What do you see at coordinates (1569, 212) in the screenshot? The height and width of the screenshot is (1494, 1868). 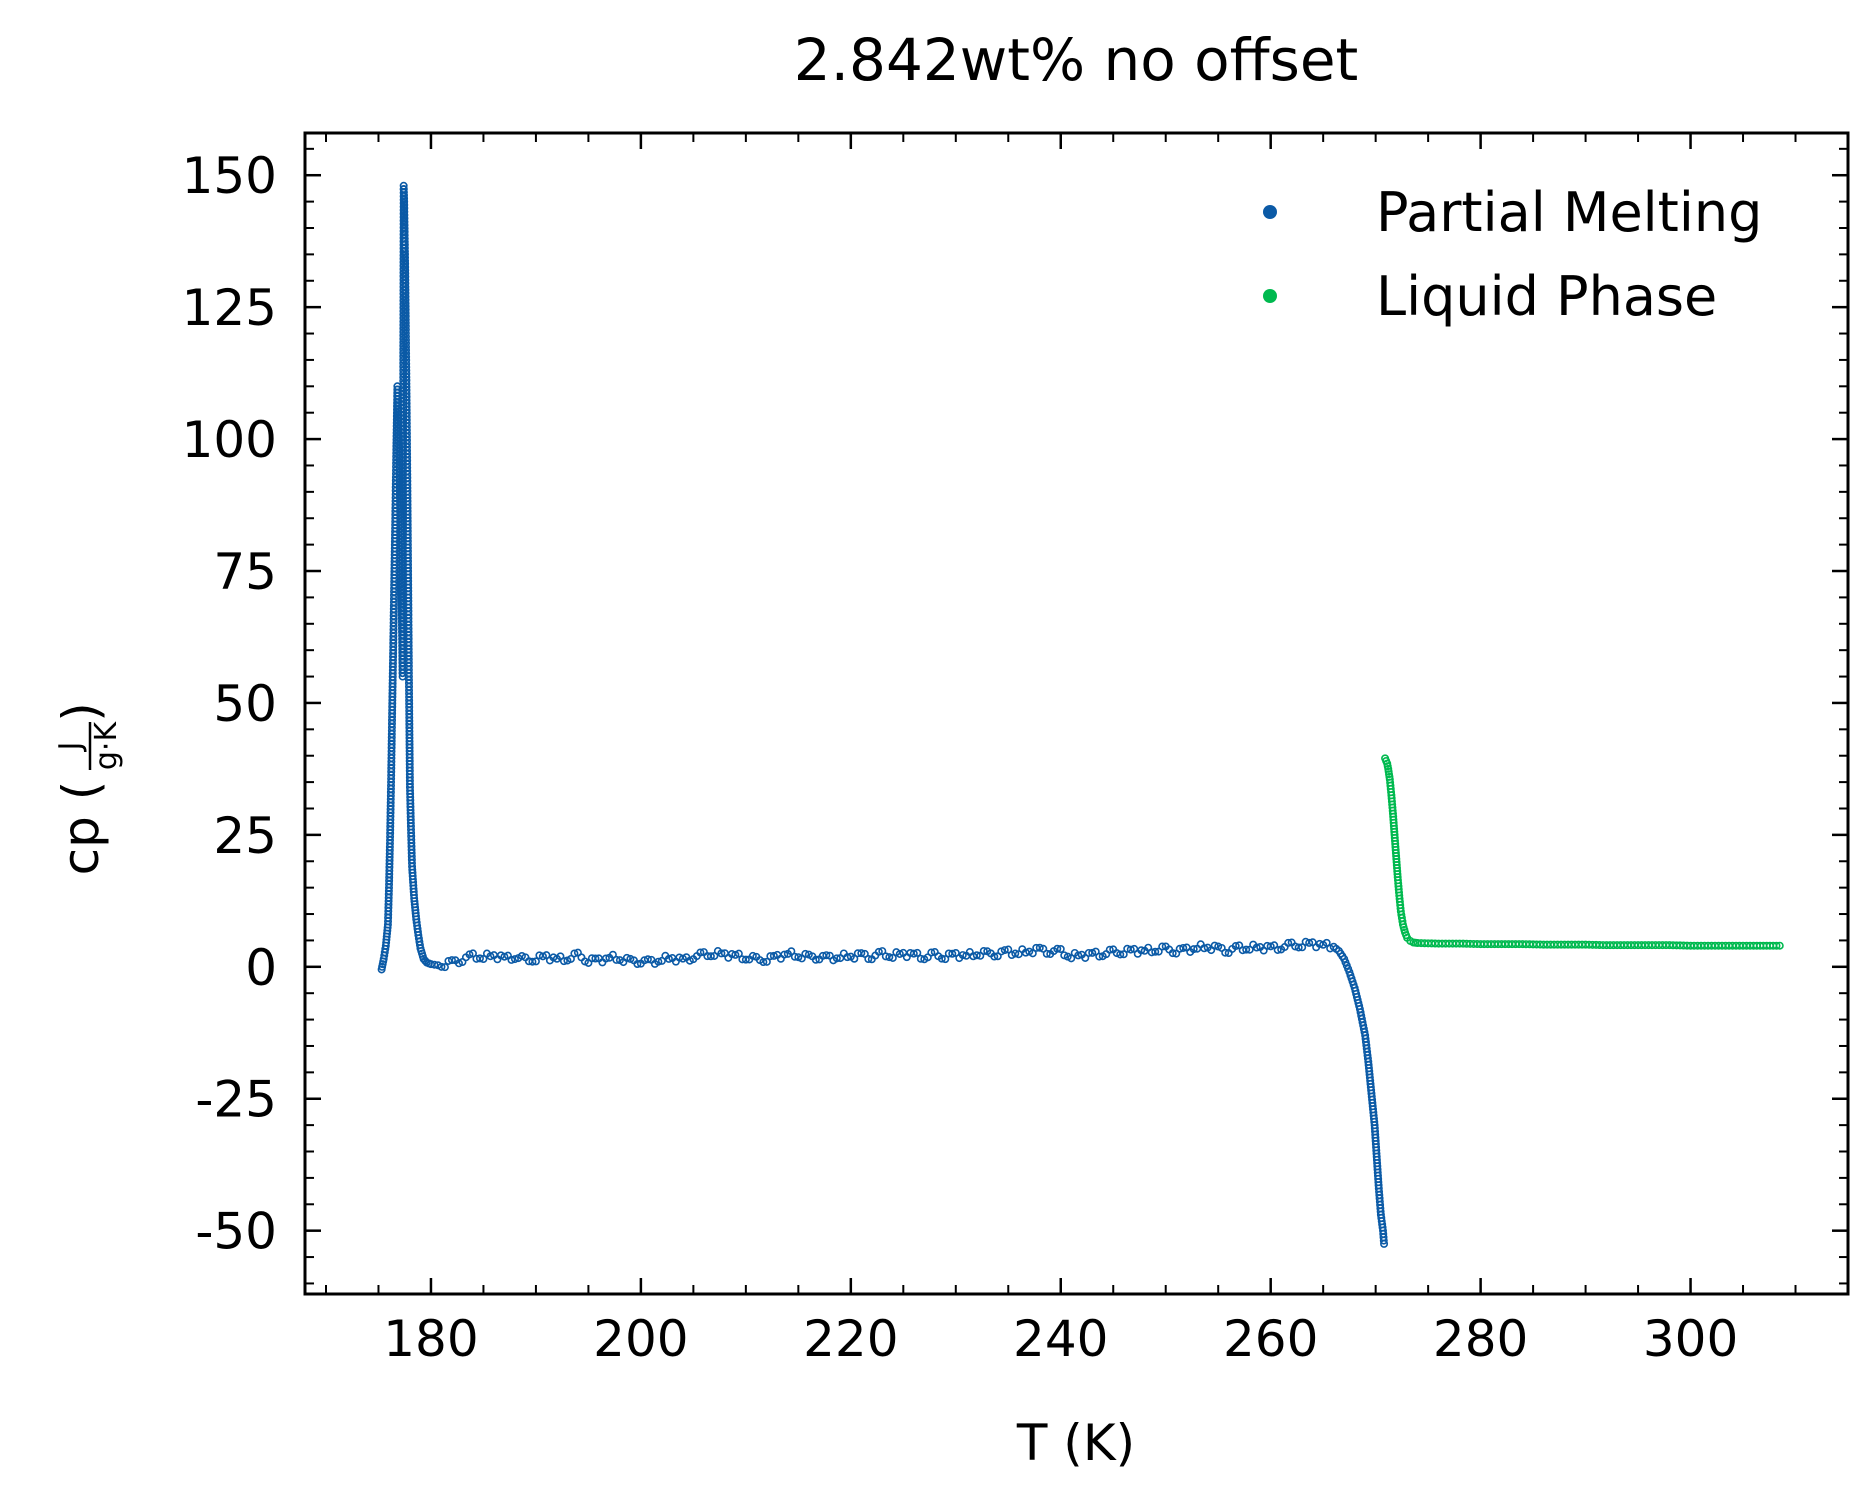 I see `legend-label: Partial Melting` at bounding box center [1569, 212].